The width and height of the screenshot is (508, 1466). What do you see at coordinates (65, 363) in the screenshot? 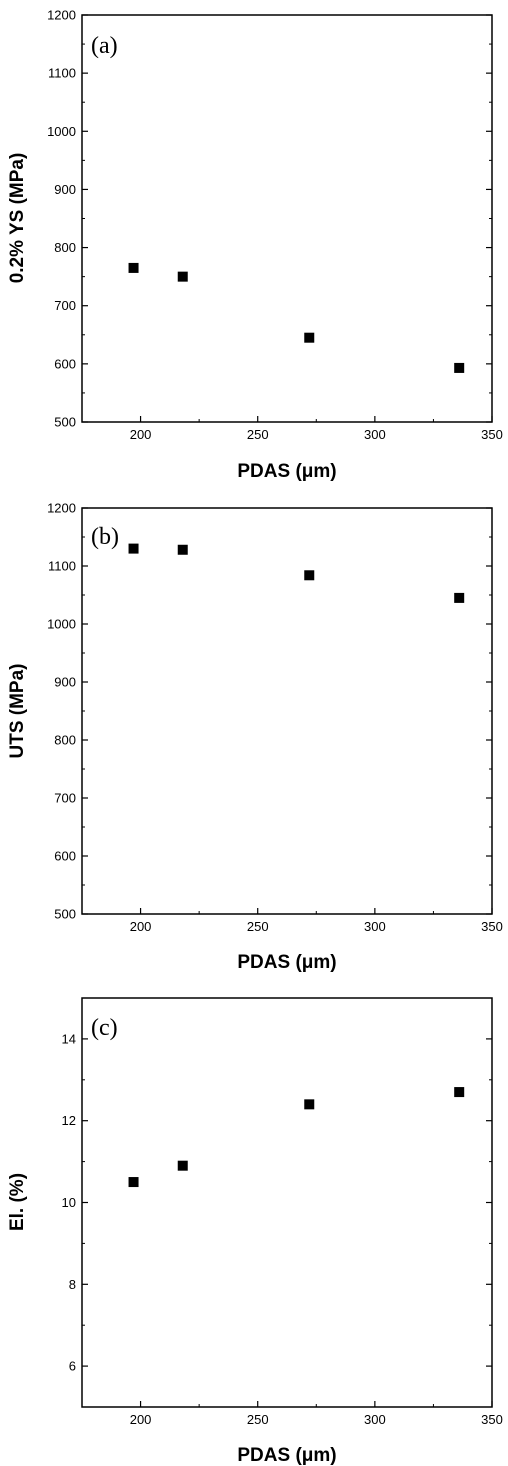
I see `y-tick-label-a: 600` at bounding box center [65, 363].